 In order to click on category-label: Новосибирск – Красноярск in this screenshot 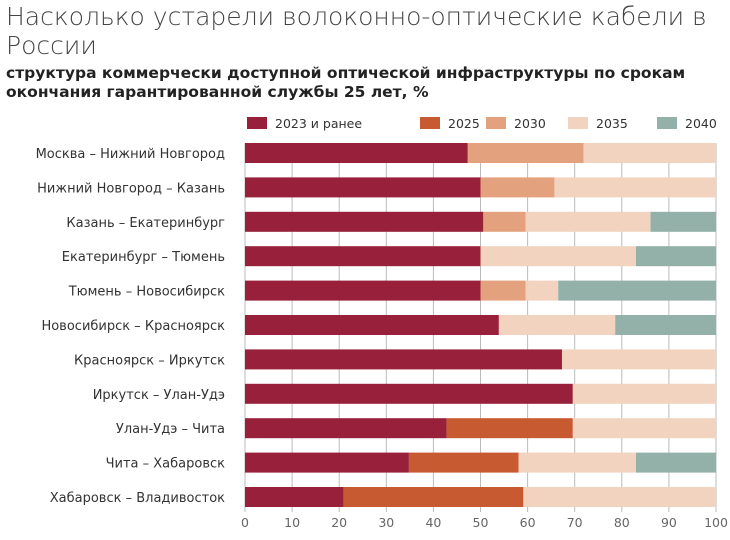, I will do `click(133, 326)`.